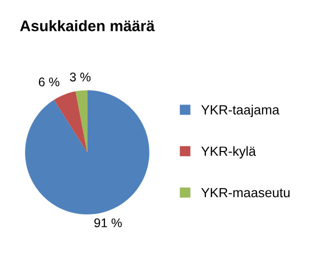 This screenshot has height=272, width=323. I want to click on legend-label: YKR-maaseutu, so click(245, 193).